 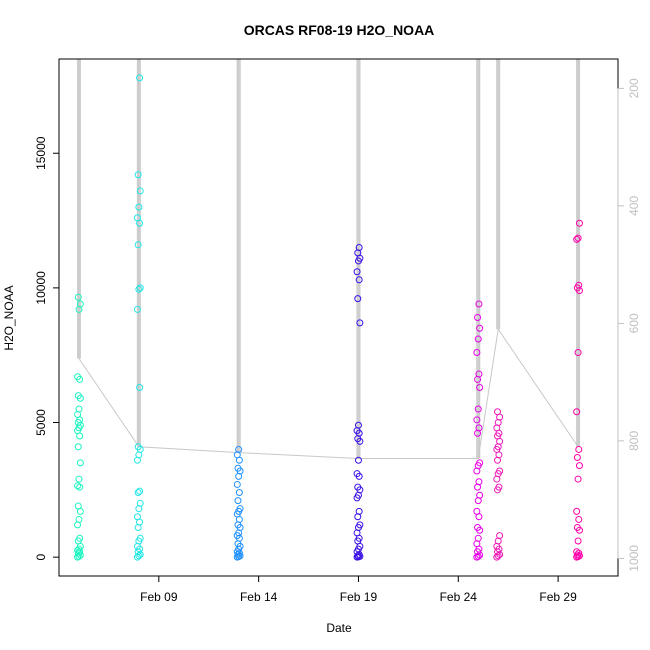 What do you see at coordinates (159, 597) in the screenshot?
I see `x-tick-label: Feb 09` at bounding box center [159, 597].